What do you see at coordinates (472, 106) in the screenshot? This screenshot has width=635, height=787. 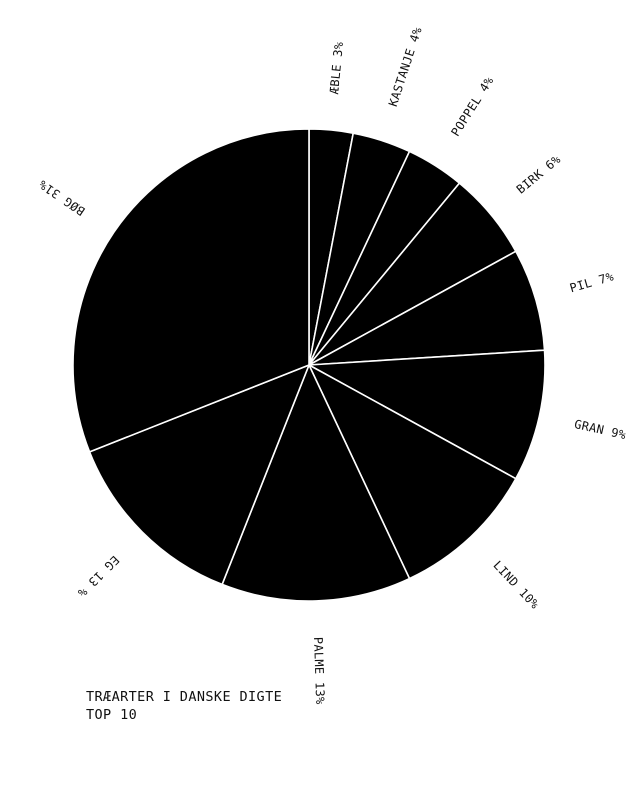 I see `slice-label-poppel: POPPEL 4%` at bounding box center [472, 106].